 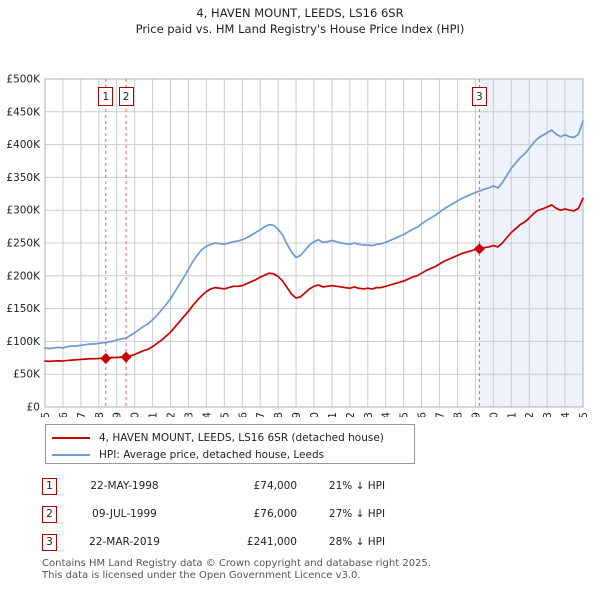 What do you see at coordinates (23, 342) in the screenshot?
I see `y-axis-tick-label: £100K` at bounding box center [23, 342].